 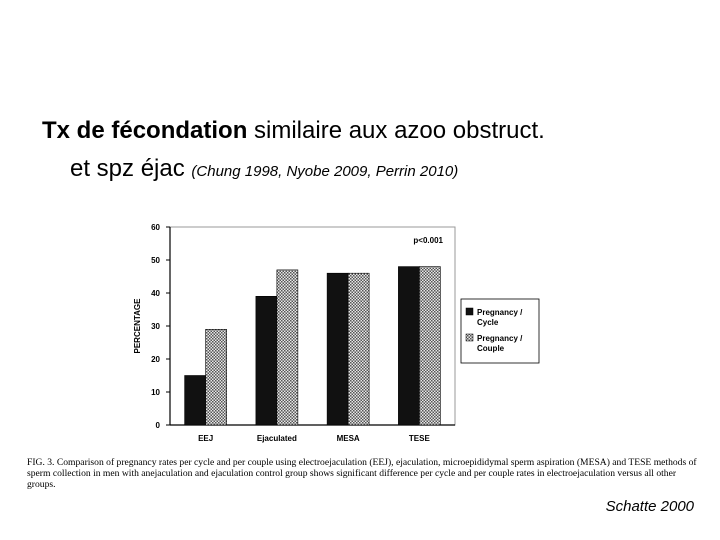 What do you see at coordinates (420, 438) in the screenshot?
I see `x-tick-label: TESE` at bounding box center [420, 438].